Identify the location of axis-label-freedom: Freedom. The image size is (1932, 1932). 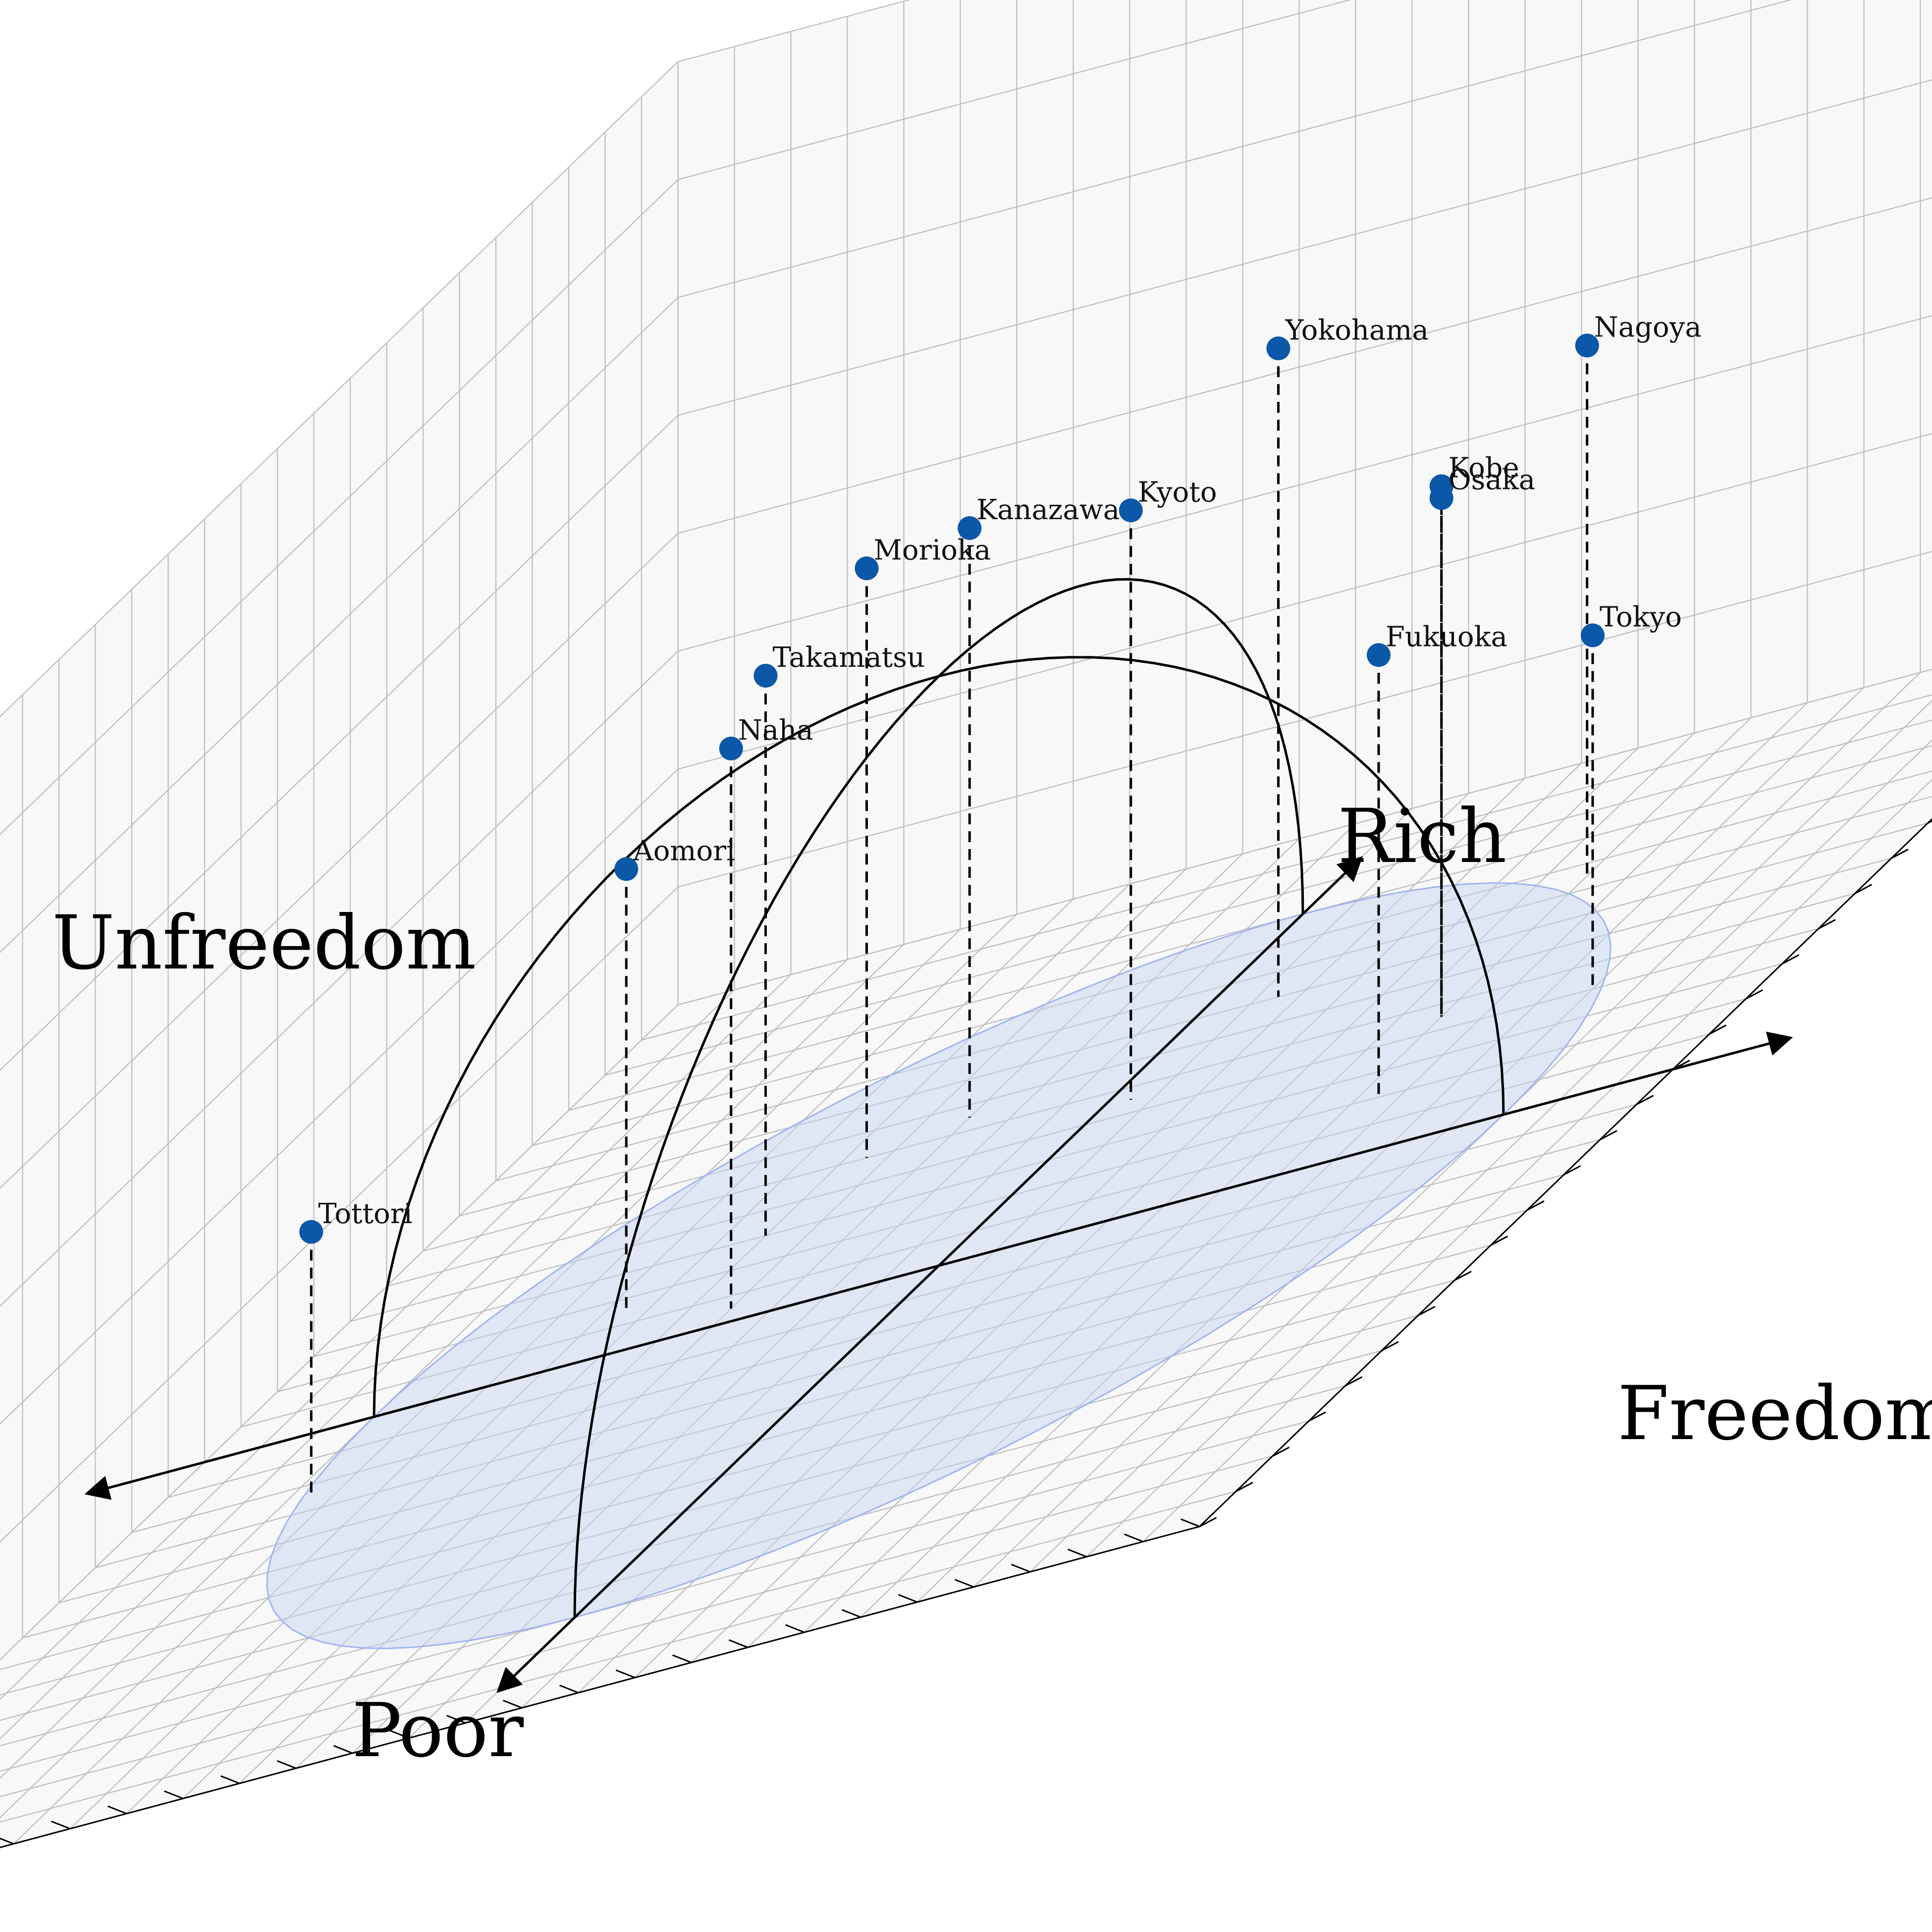
(1774, 1414).